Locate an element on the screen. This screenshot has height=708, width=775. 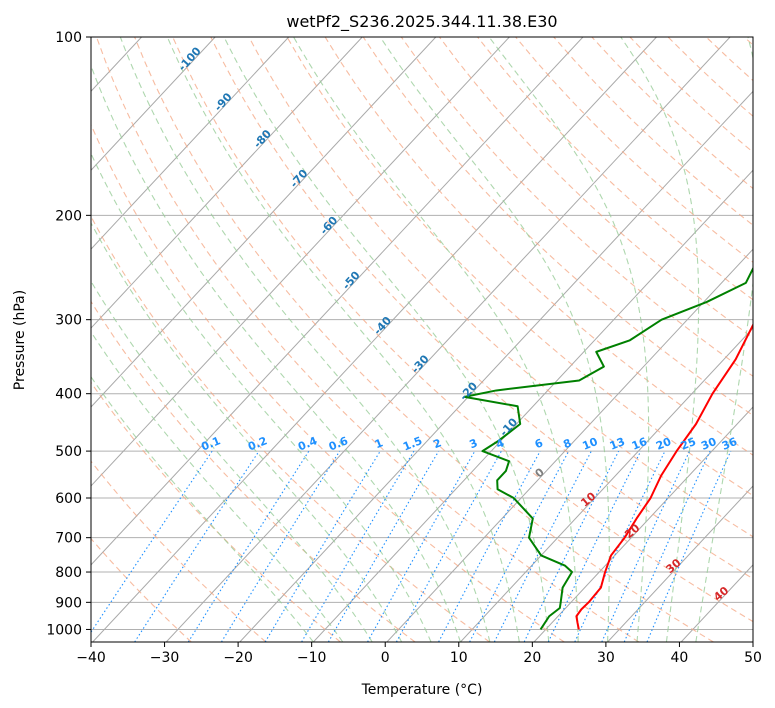
mixing-ratio-label: 20 is located at coordinates (663, 444).